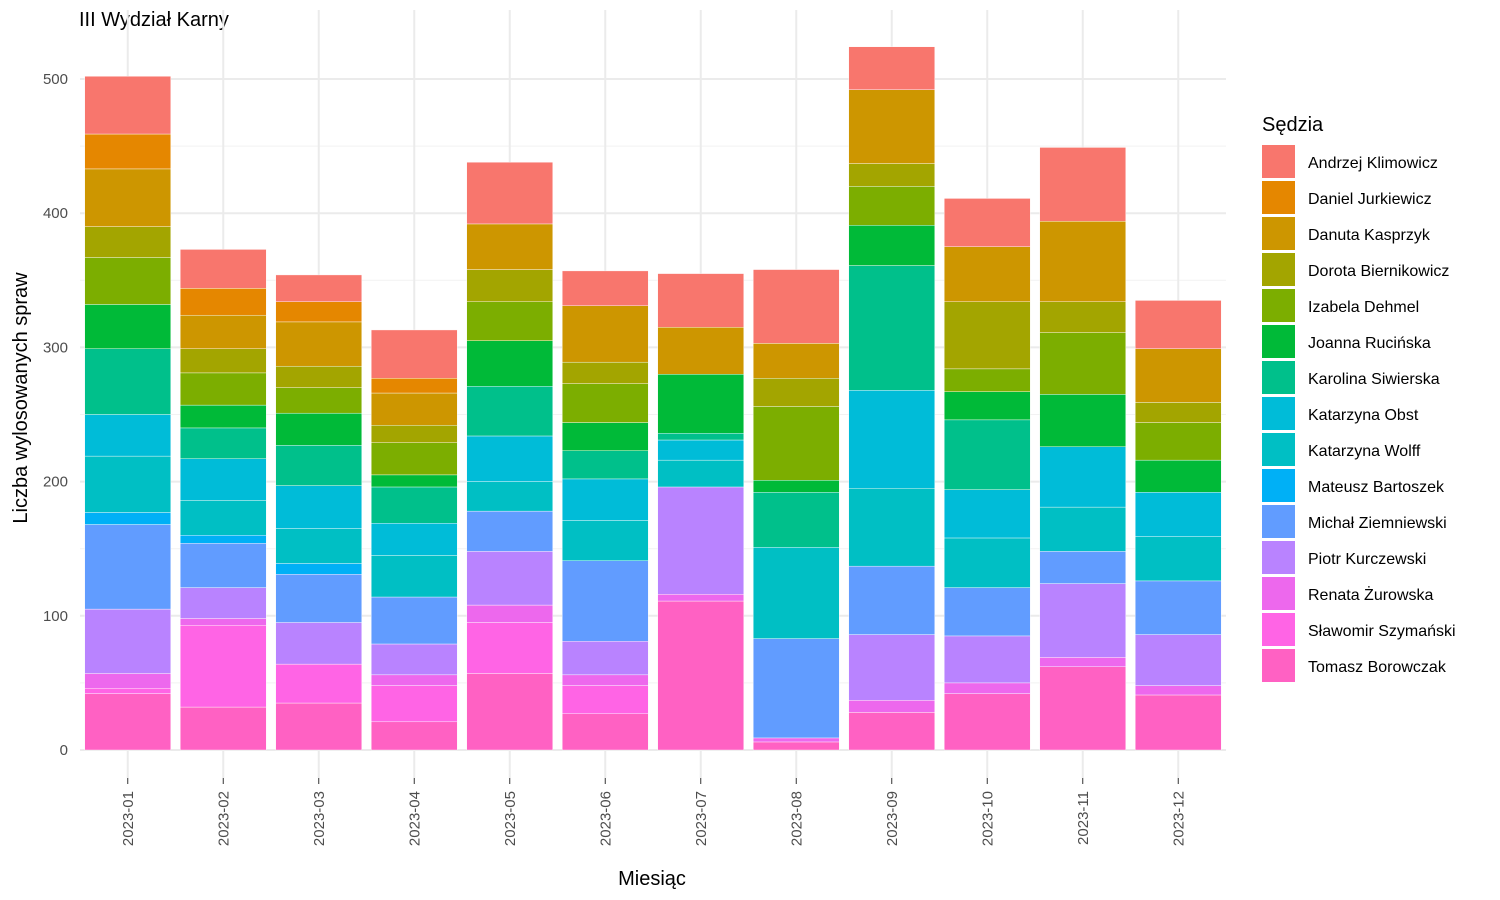 The image size is (1500, 900). I want to click on y-tick-label: 300, so click(55, 347).